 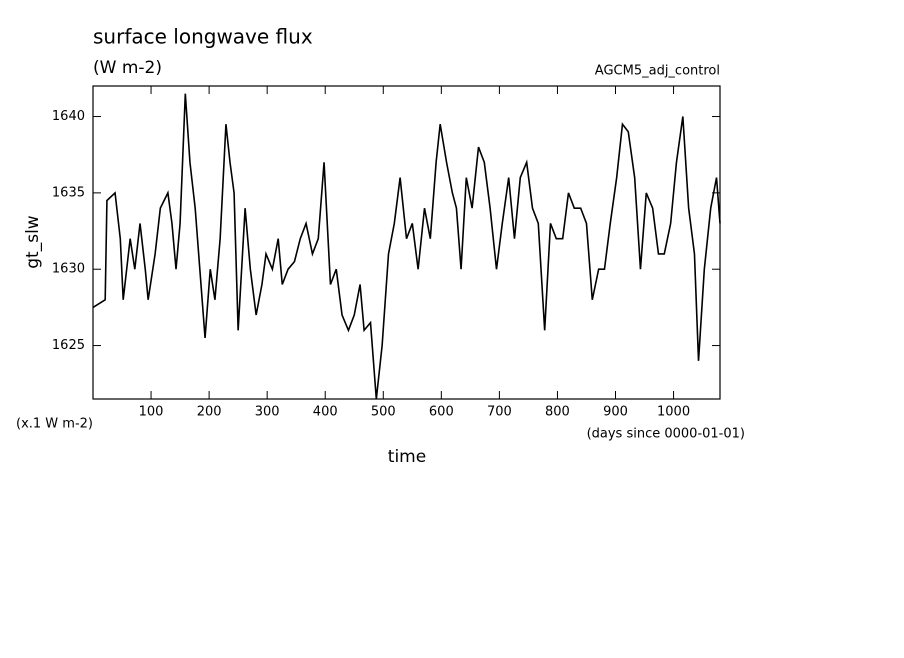 I want to click on y-unit: (x.1 W m-2), so click(x=54, y=424).